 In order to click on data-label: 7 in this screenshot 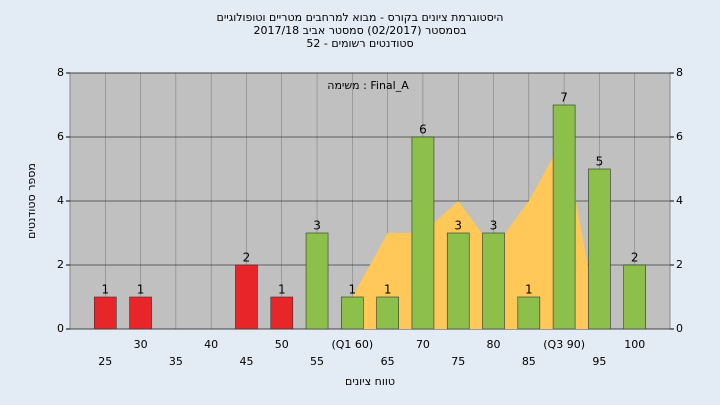, I will do `click(564, 98)`.